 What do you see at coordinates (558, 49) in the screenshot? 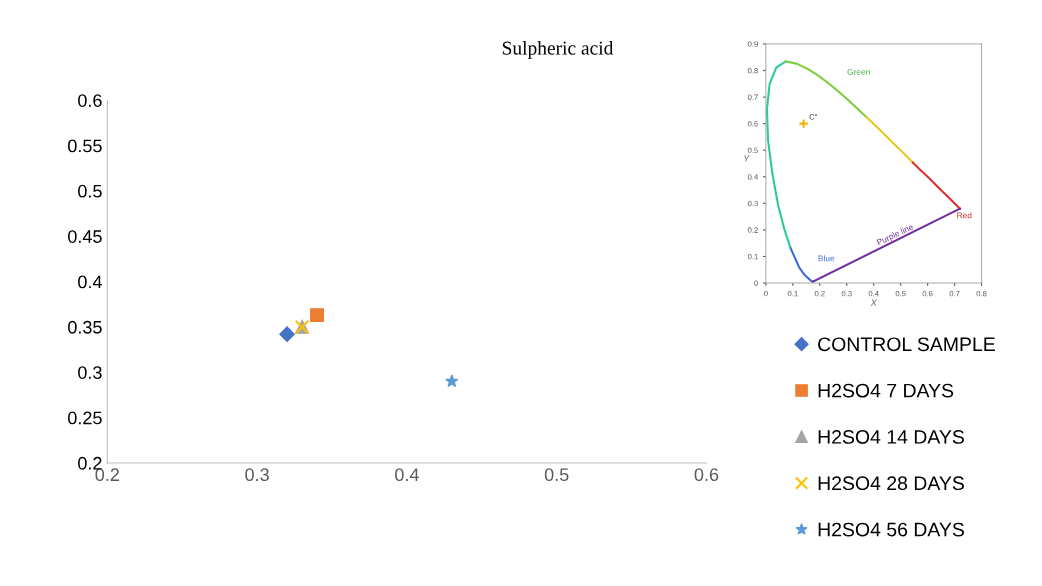
I see `chart-title: Sulpheric acid` at bounding box center [558, 49].